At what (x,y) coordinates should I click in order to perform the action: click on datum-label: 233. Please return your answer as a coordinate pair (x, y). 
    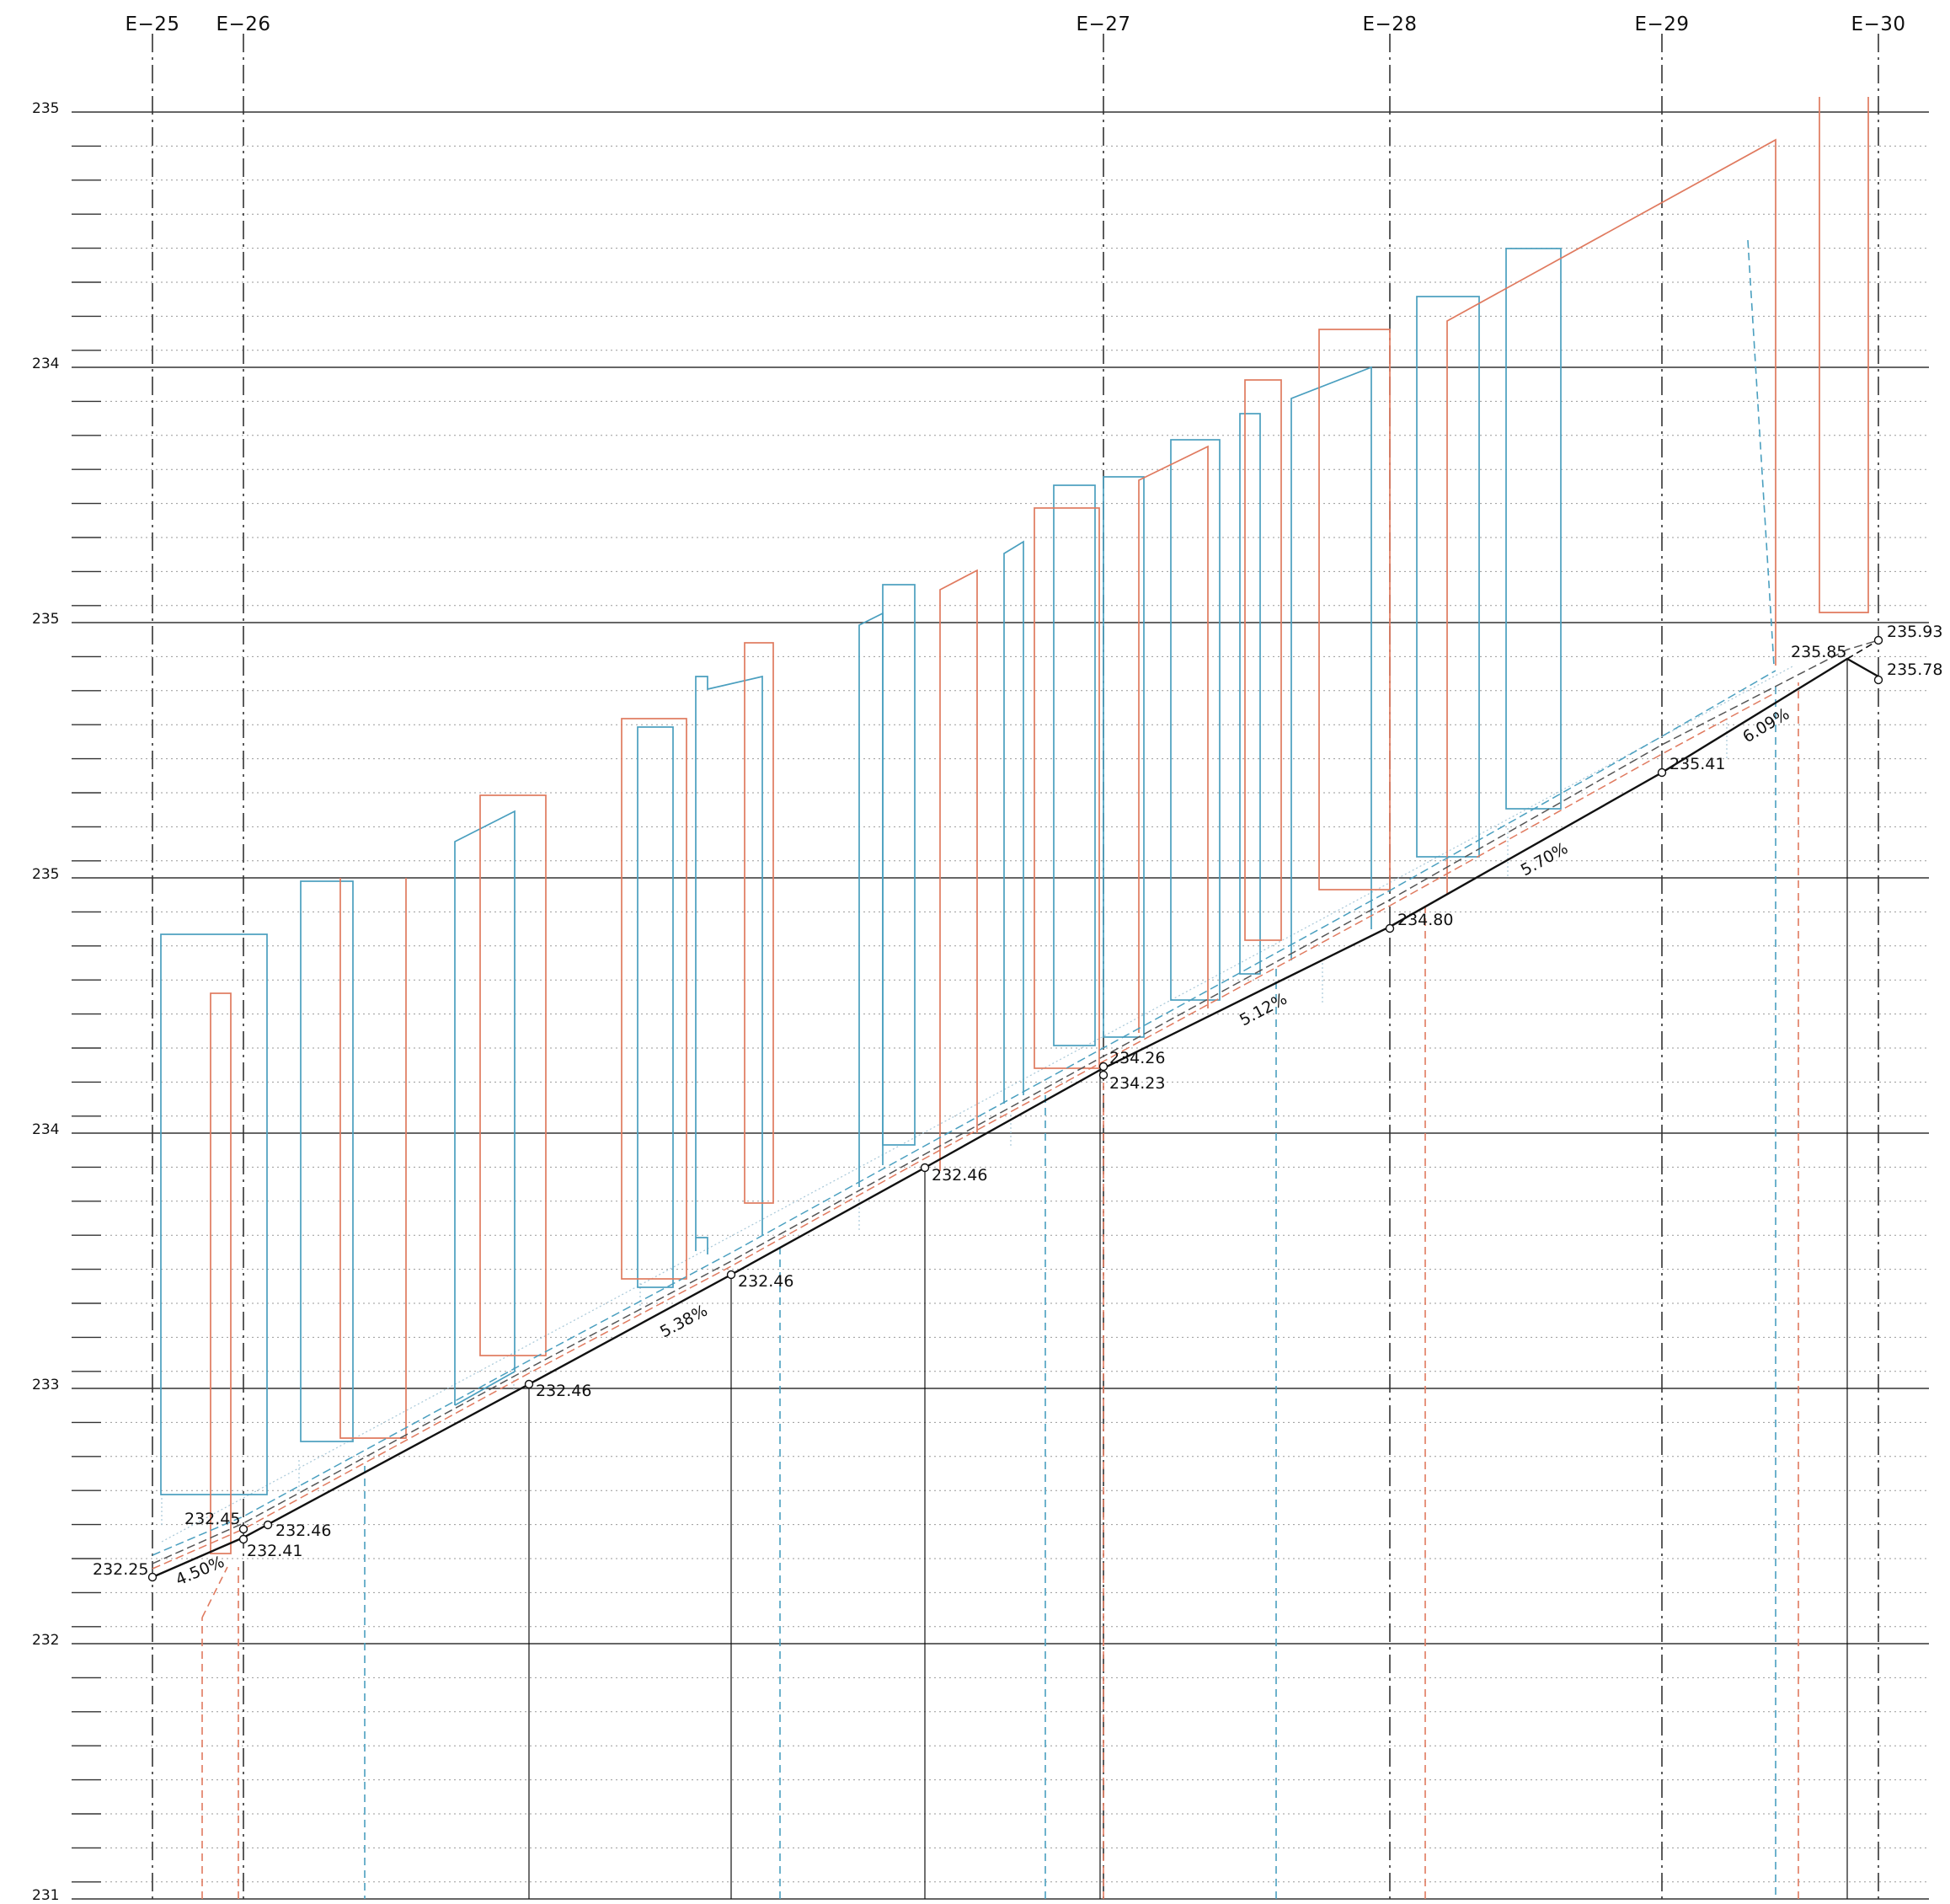
    Looking at the image, I should click on (45, 1385).